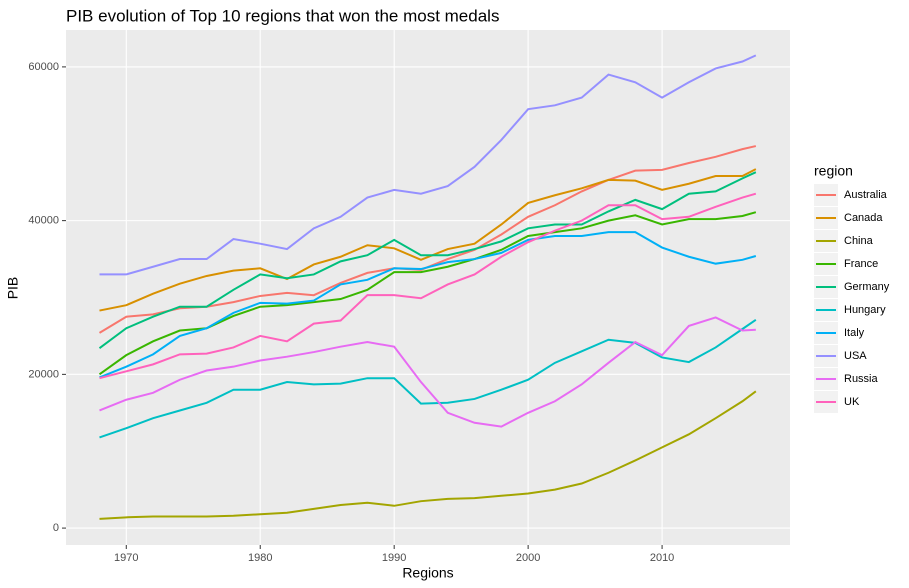 This screenshot has height=588, width=909. I want to click on x-tick-label: 2010, so click(662, 558).